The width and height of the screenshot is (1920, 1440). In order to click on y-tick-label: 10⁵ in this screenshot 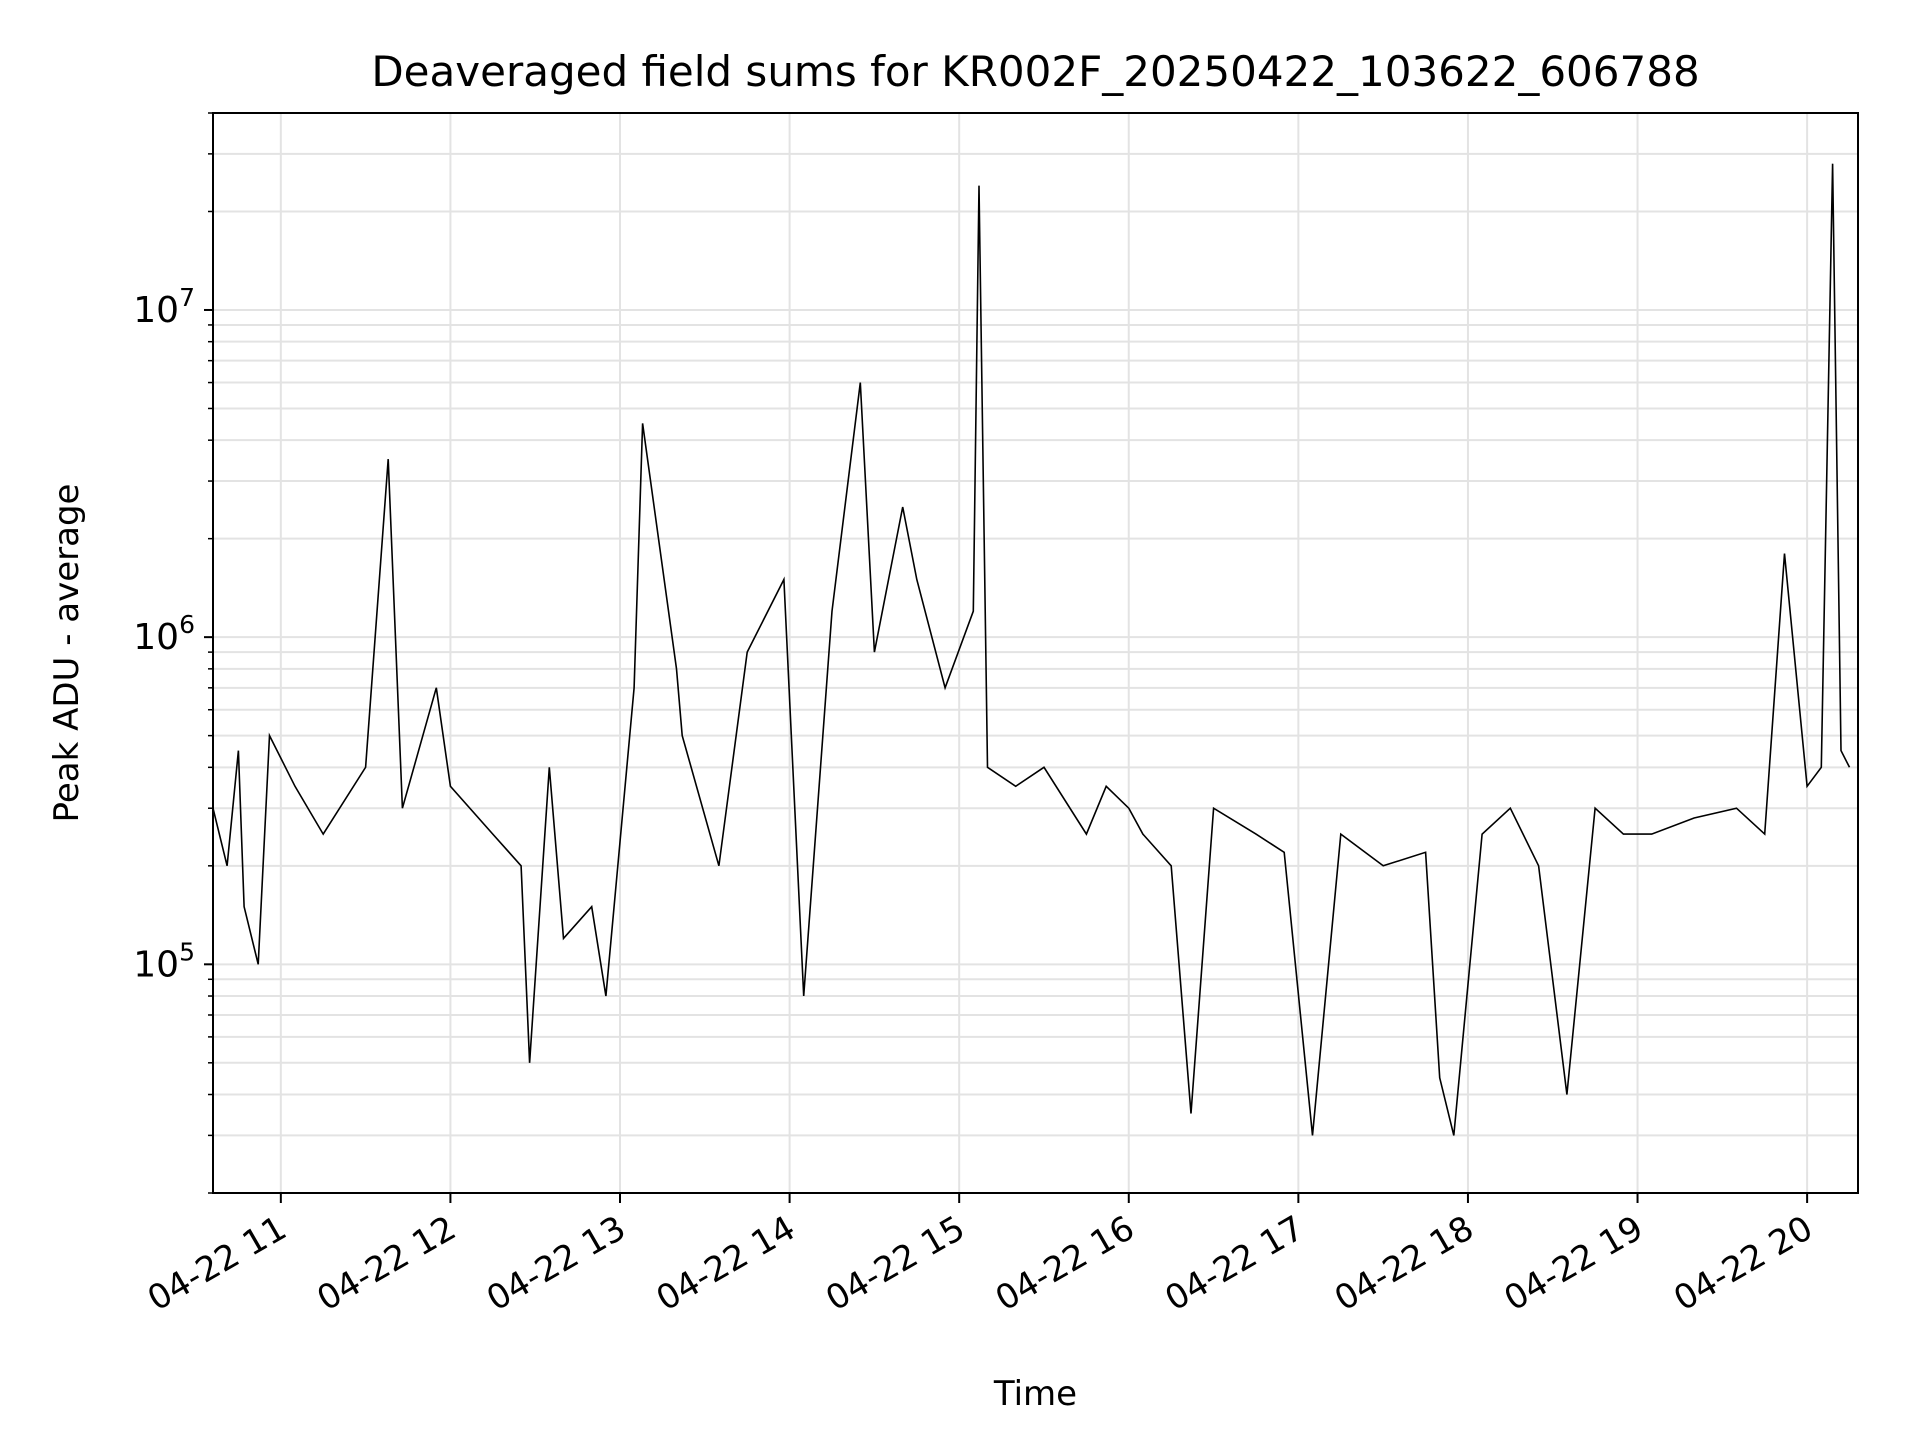, I will do `click(164, 961)`.